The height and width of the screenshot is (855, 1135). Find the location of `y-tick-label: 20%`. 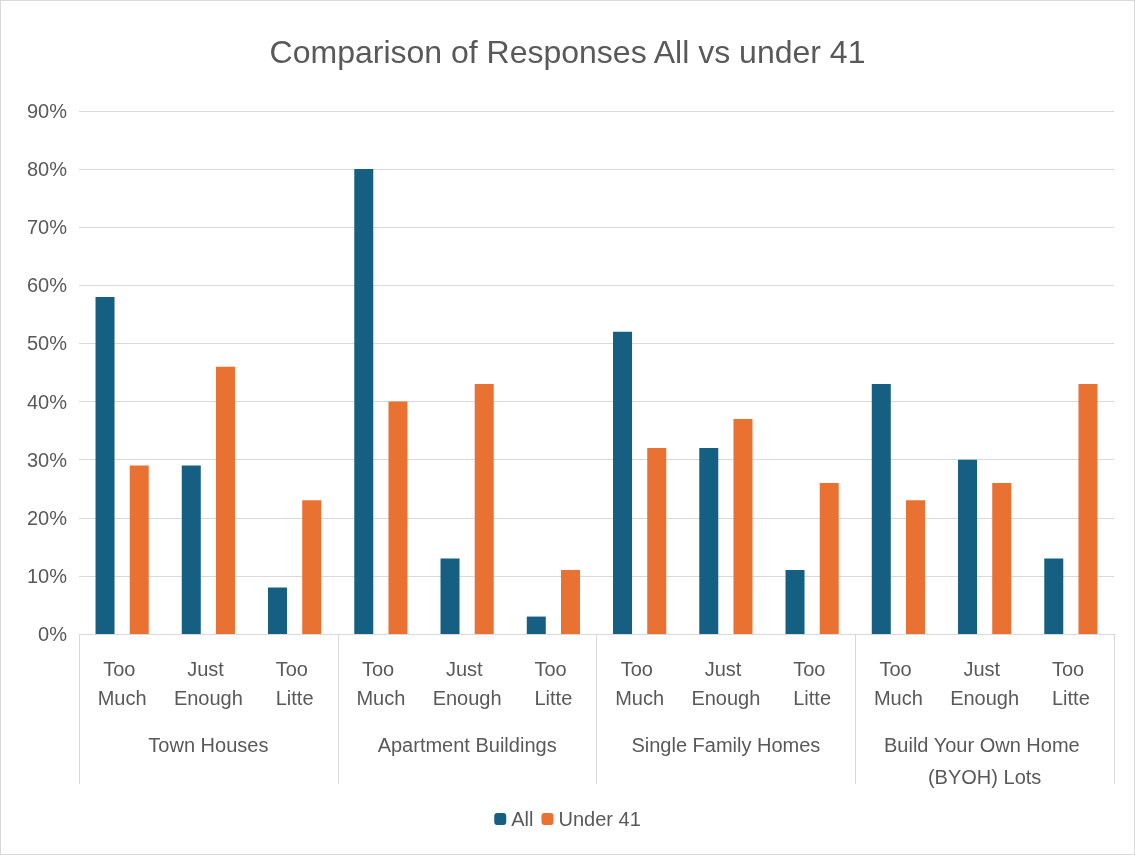

y-tick-label: 20% is located at coordinates (47, 517).